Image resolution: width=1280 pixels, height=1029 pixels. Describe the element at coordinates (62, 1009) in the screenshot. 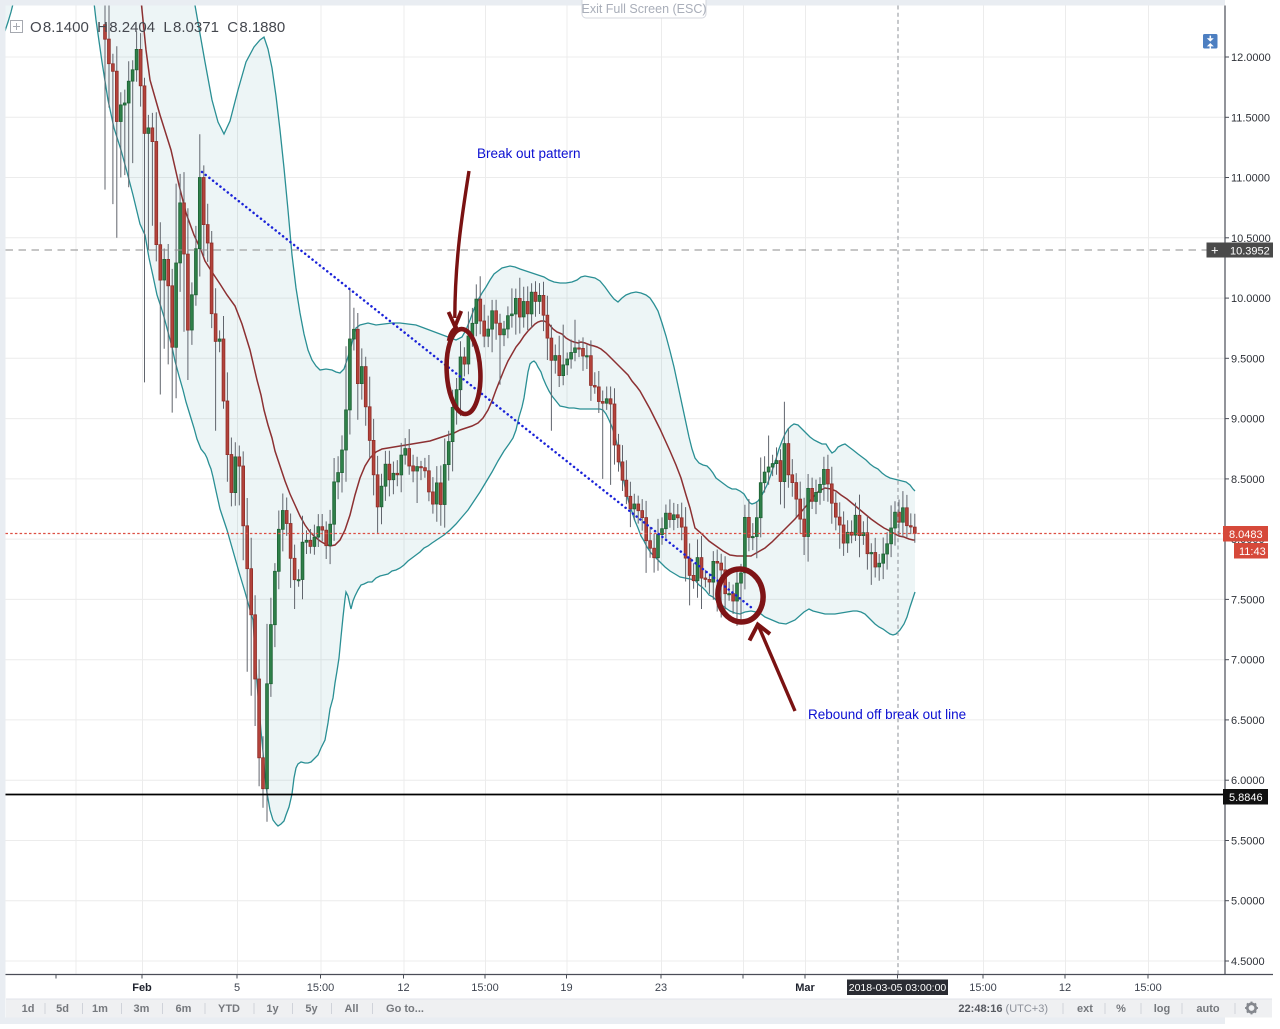

I see `svg-text: 5d` at that location.